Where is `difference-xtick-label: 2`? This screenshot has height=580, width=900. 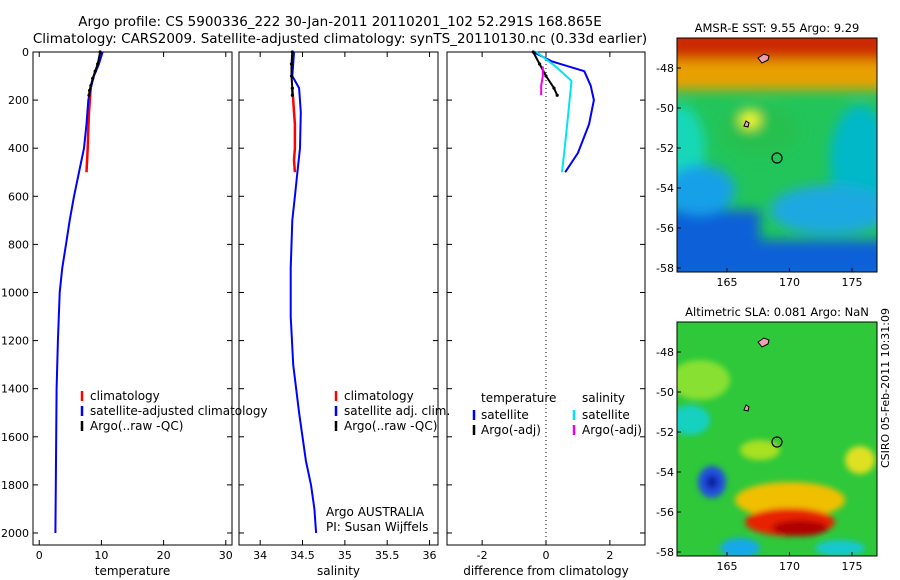 difference-xtick-label: 2 is located at coordinates (609, 555).